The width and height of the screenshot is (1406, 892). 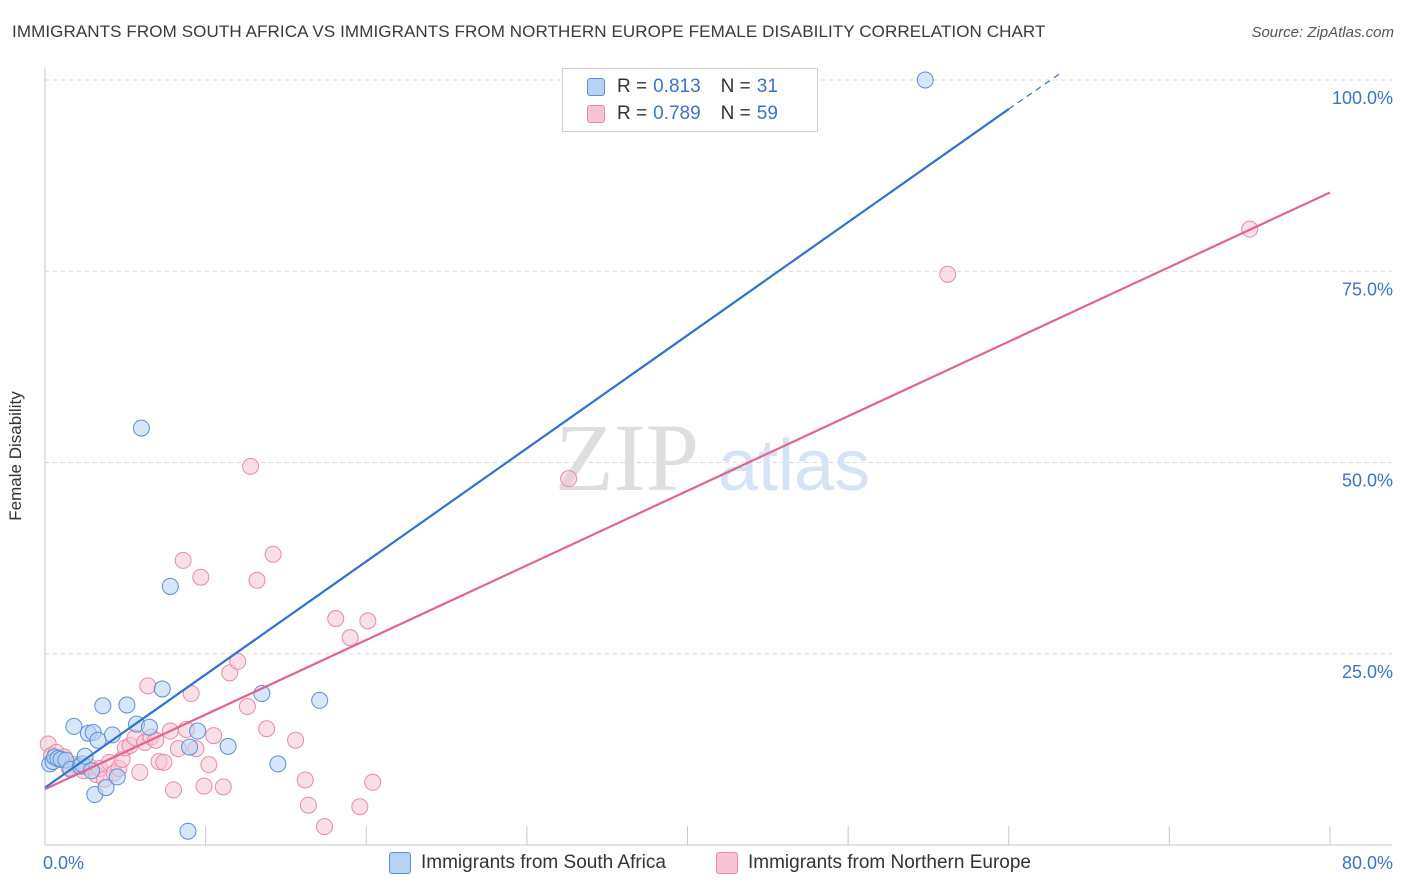 I want to click on legend-row-south-africa: R = 0.813 N = 31, so click(x=682, y=87).